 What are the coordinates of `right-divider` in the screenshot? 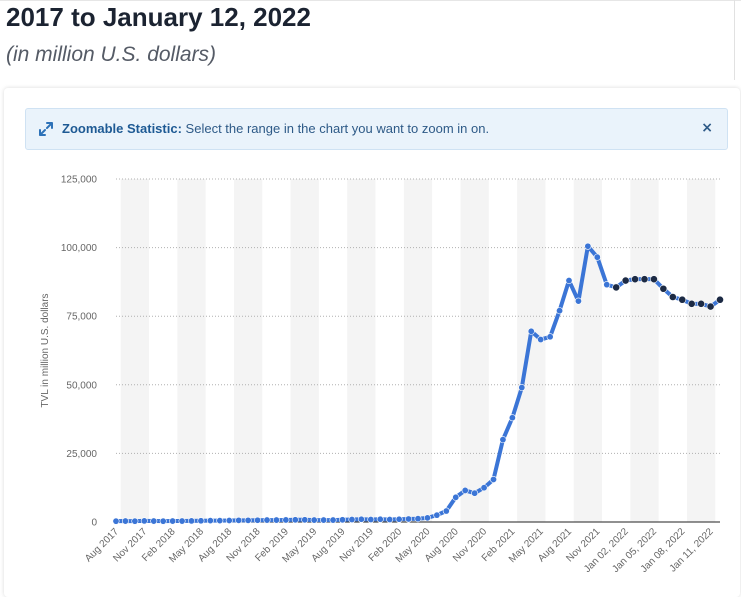 It's located at (734, 40).